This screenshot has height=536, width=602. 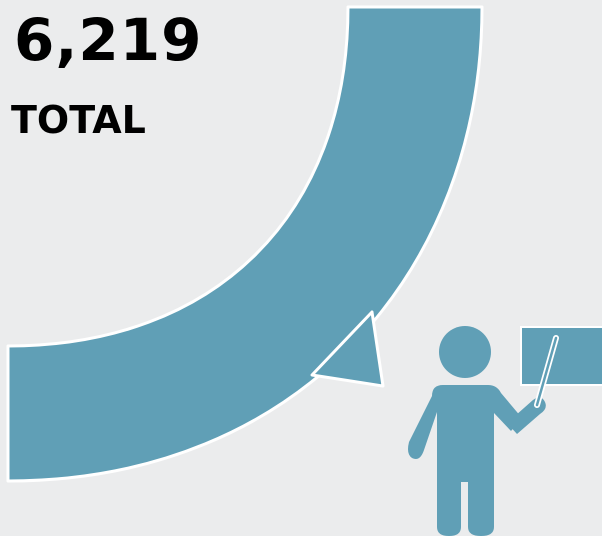 I want to click on presenter-head, so click(x=465, y=352).